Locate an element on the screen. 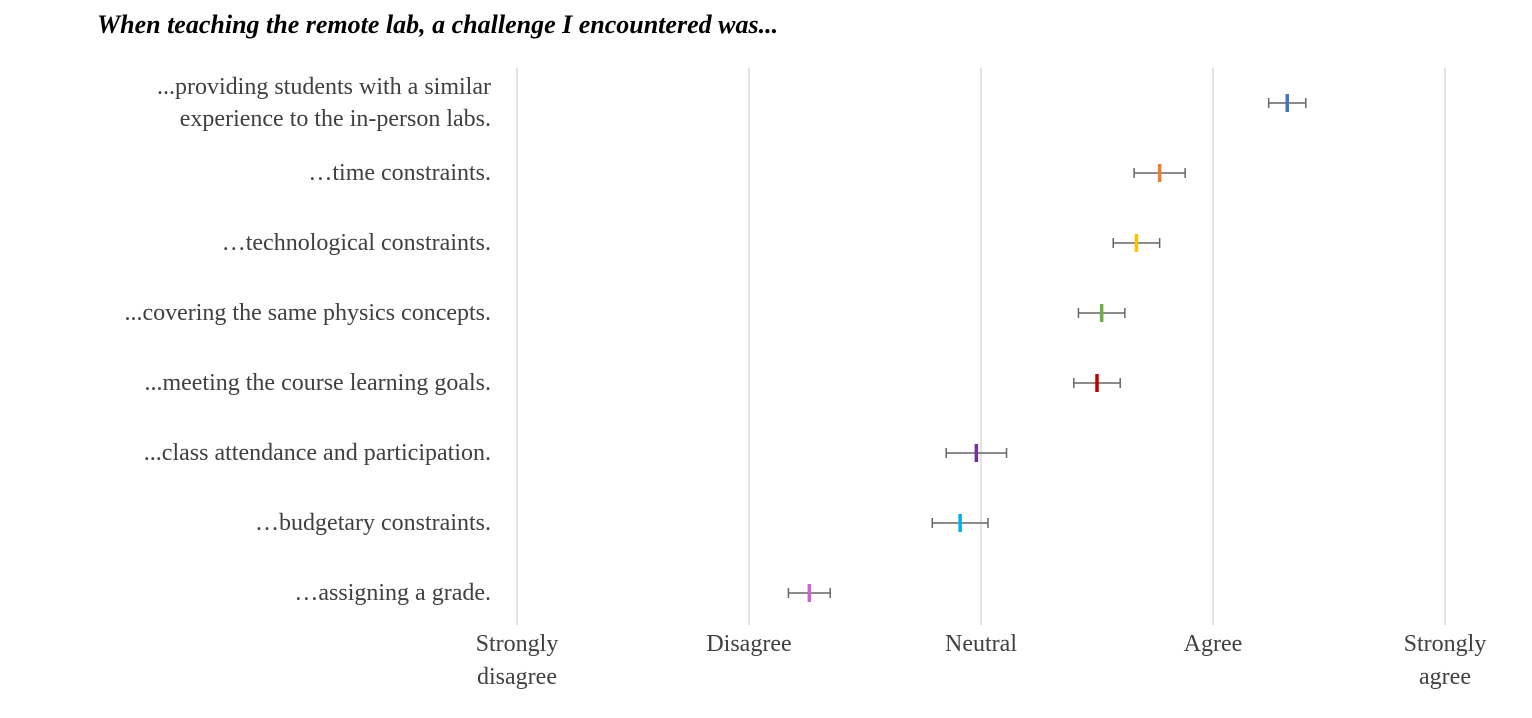 The width and height of the screenshot is (1532, 718). category-label: …time constraints. is located at coordinates (399, 173).